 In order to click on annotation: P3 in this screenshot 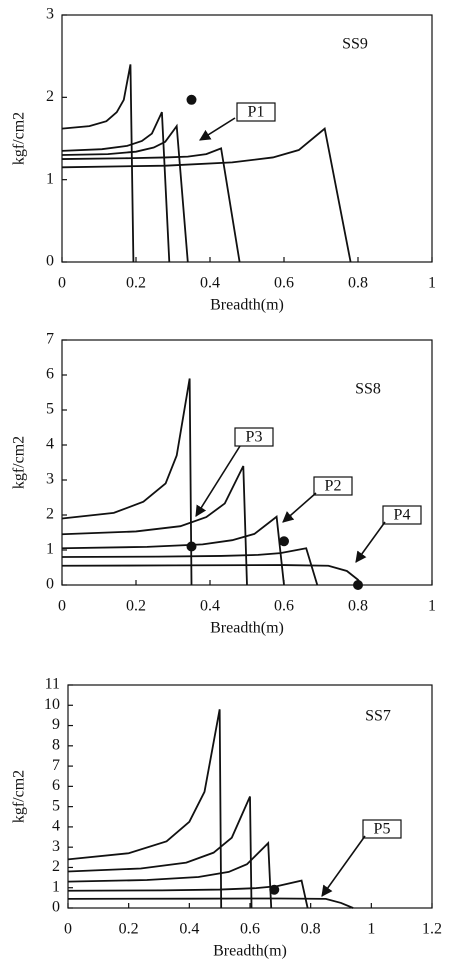, I will do `click(254, 437)`.